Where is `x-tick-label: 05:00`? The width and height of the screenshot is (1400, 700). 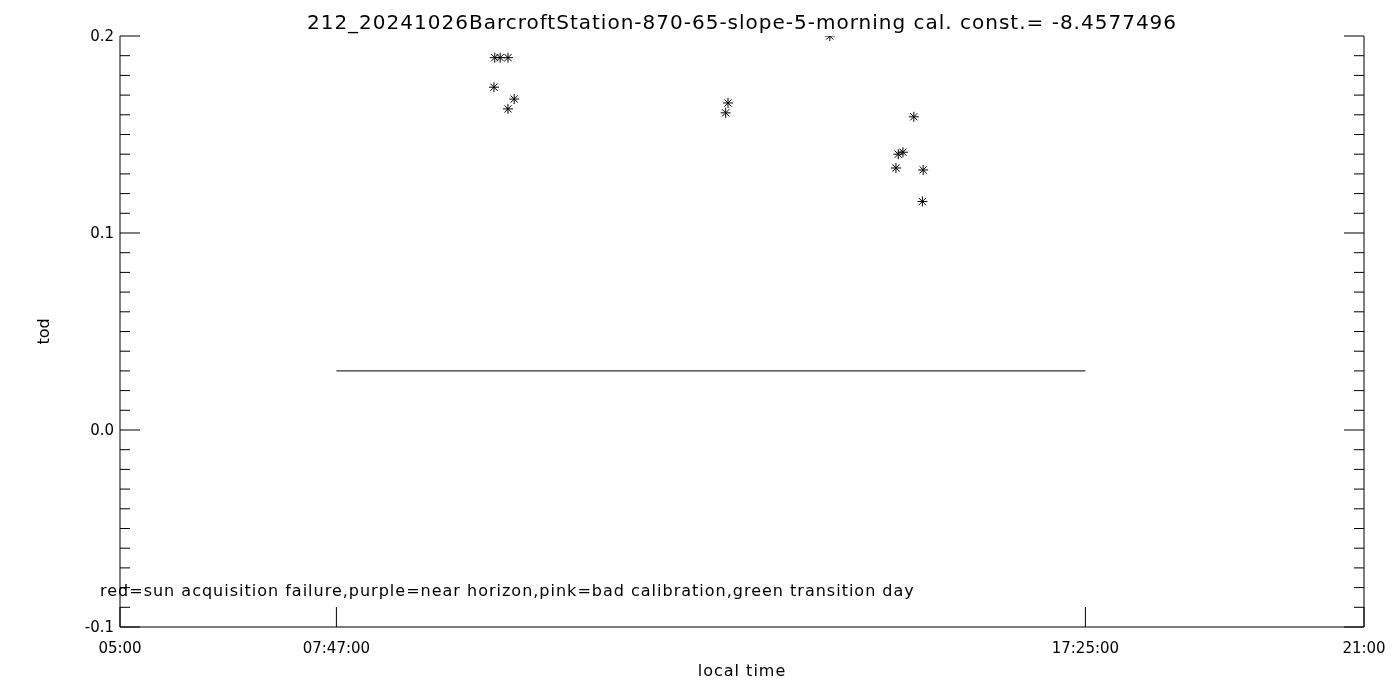 x-tick-label: 05:00 is located at coordinates (120, 648).